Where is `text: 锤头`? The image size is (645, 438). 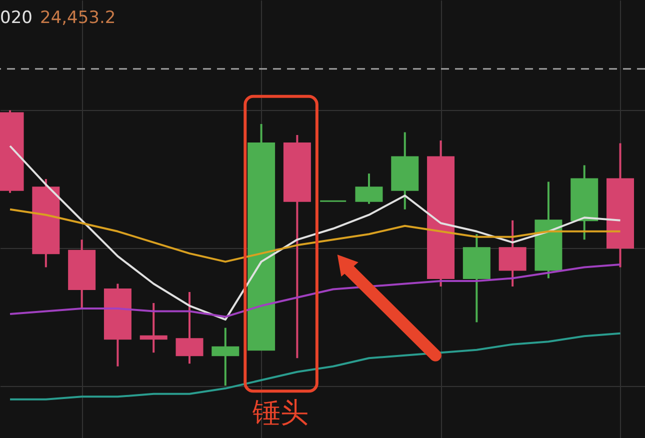 text: 锤头 is located at coordinates (279, 412).